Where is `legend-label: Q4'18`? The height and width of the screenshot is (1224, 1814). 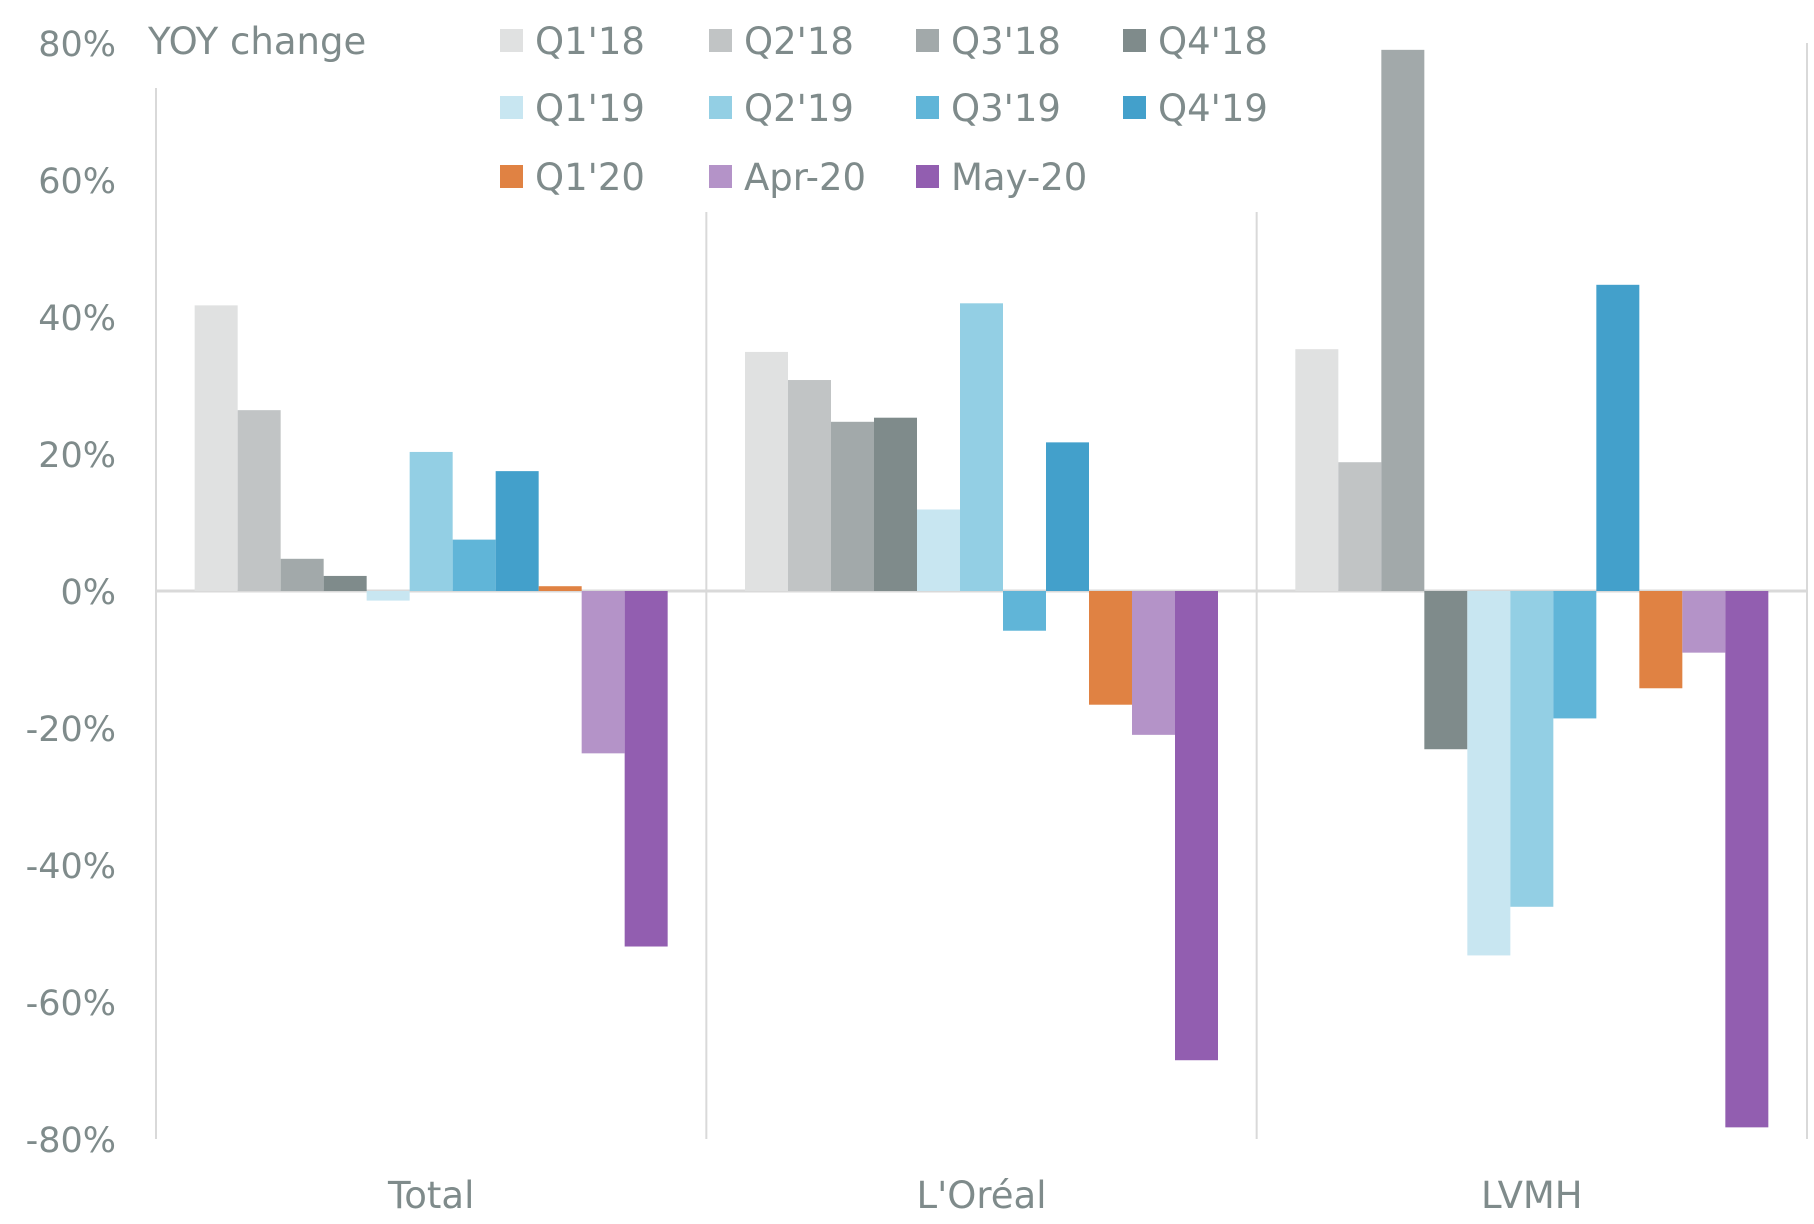 legend-label: Q4'18 is located at coordinates (1213, 41).